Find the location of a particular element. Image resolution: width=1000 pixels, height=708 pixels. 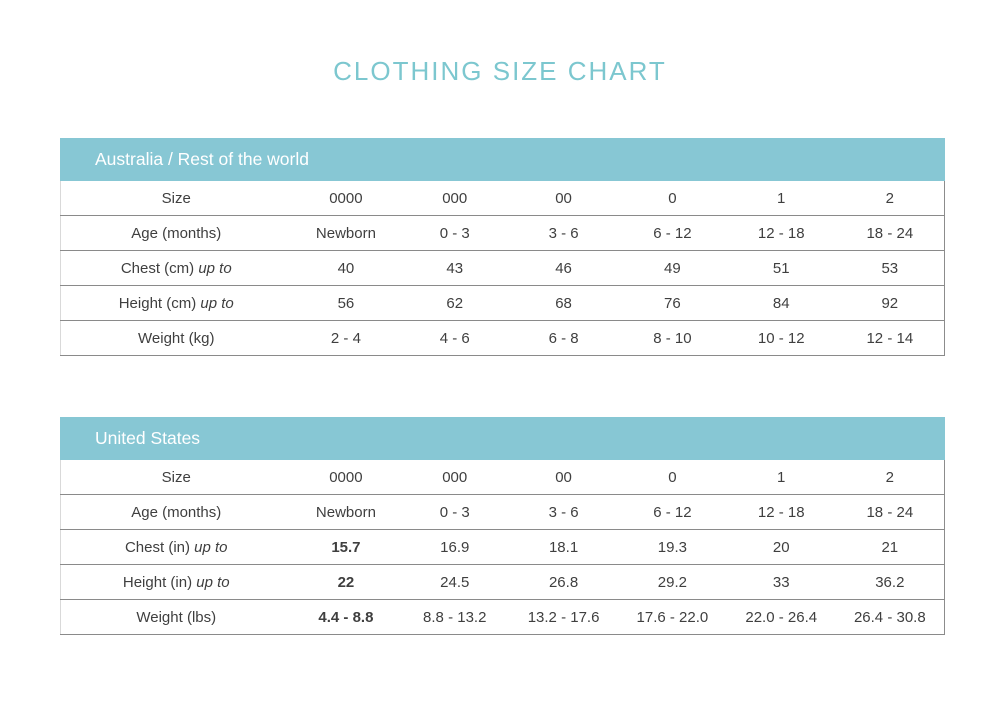

row-label: Height (cm) up to is located at coordinates (176, 303).